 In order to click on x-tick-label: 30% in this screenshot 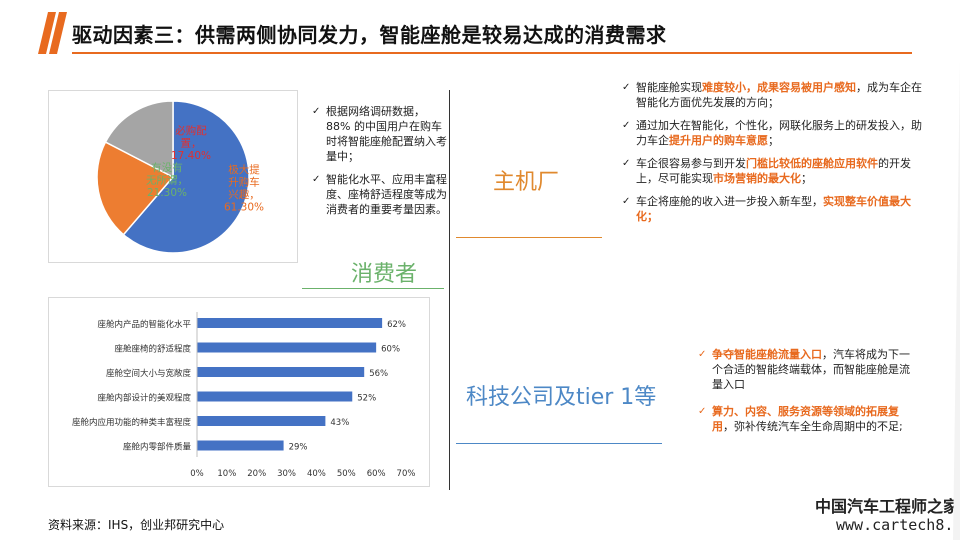, I will do `click(286, 474)`.